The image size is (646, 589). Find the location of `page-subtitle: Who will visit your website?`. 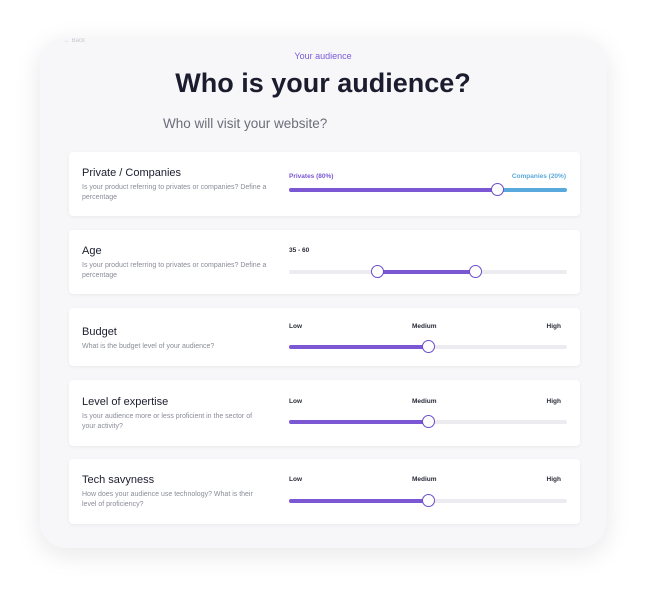

page-subtitle: Who will visit your website? is located at coordinates (245, 123).